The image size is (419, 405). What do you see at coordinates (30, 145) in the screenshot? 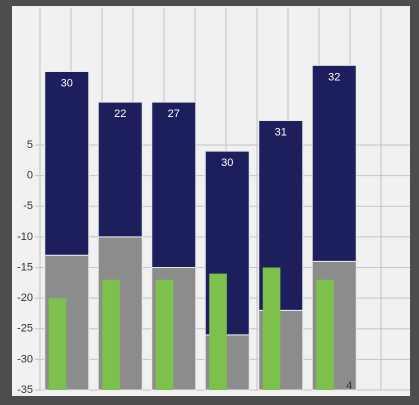
I see `y-tick-label: 5` at bounding box center [30, 145].